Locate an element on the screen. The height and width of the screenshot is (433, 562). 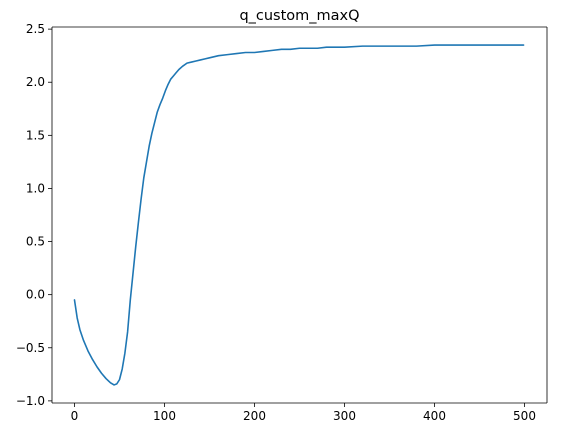
y-tick-label: 1.5 is located at coordinates (35, 135).